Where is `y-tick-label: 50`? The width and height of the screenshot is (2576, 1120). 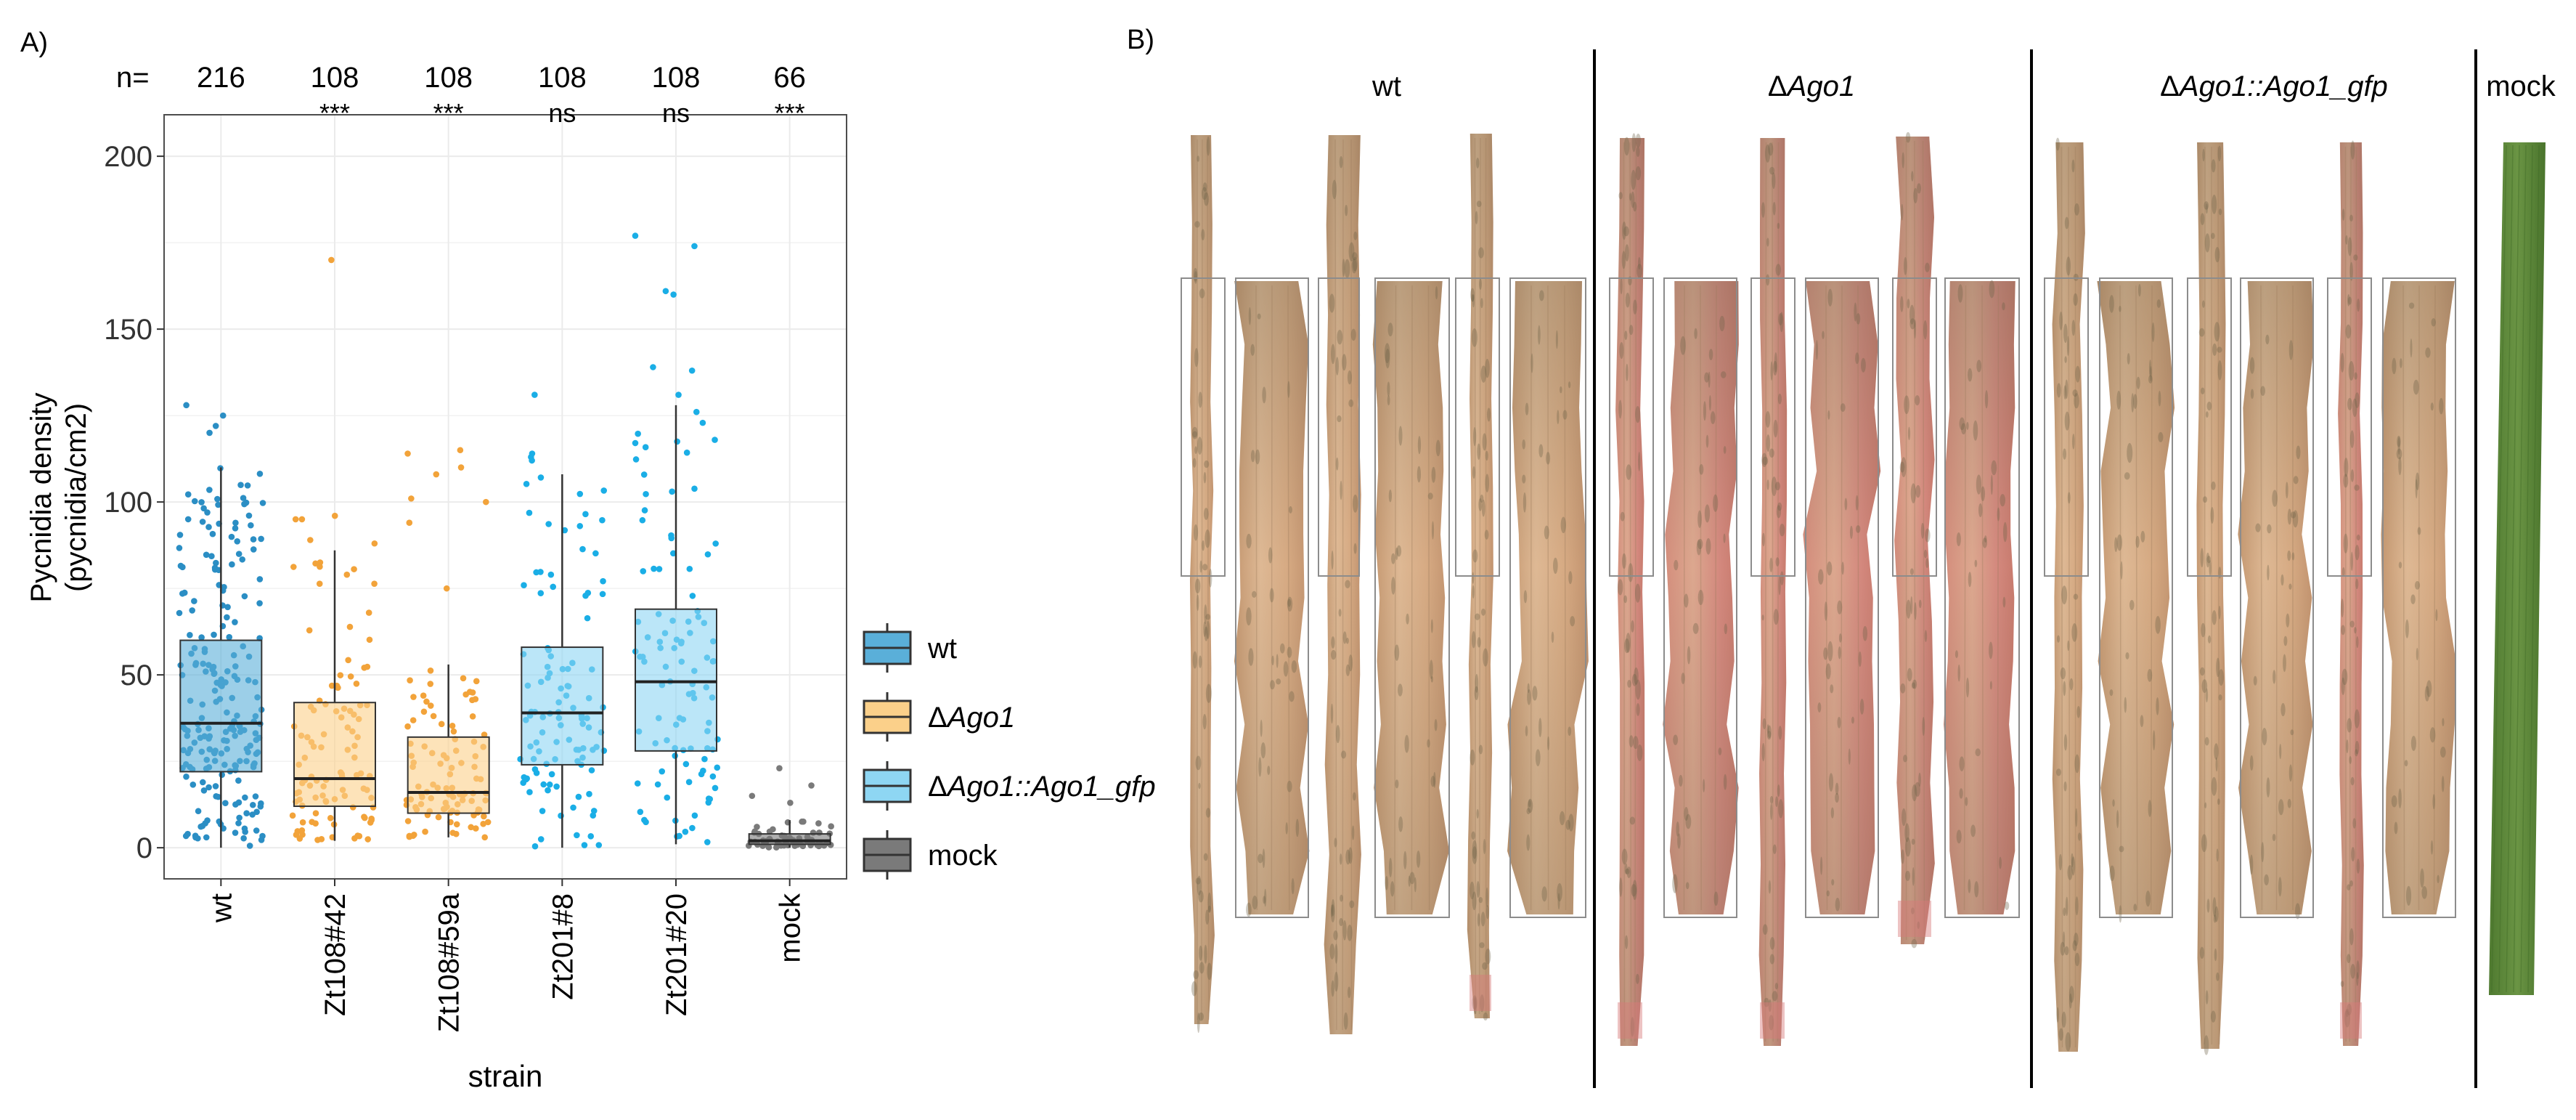
y-tick-label: 50 is located at coordinates (137, 675).